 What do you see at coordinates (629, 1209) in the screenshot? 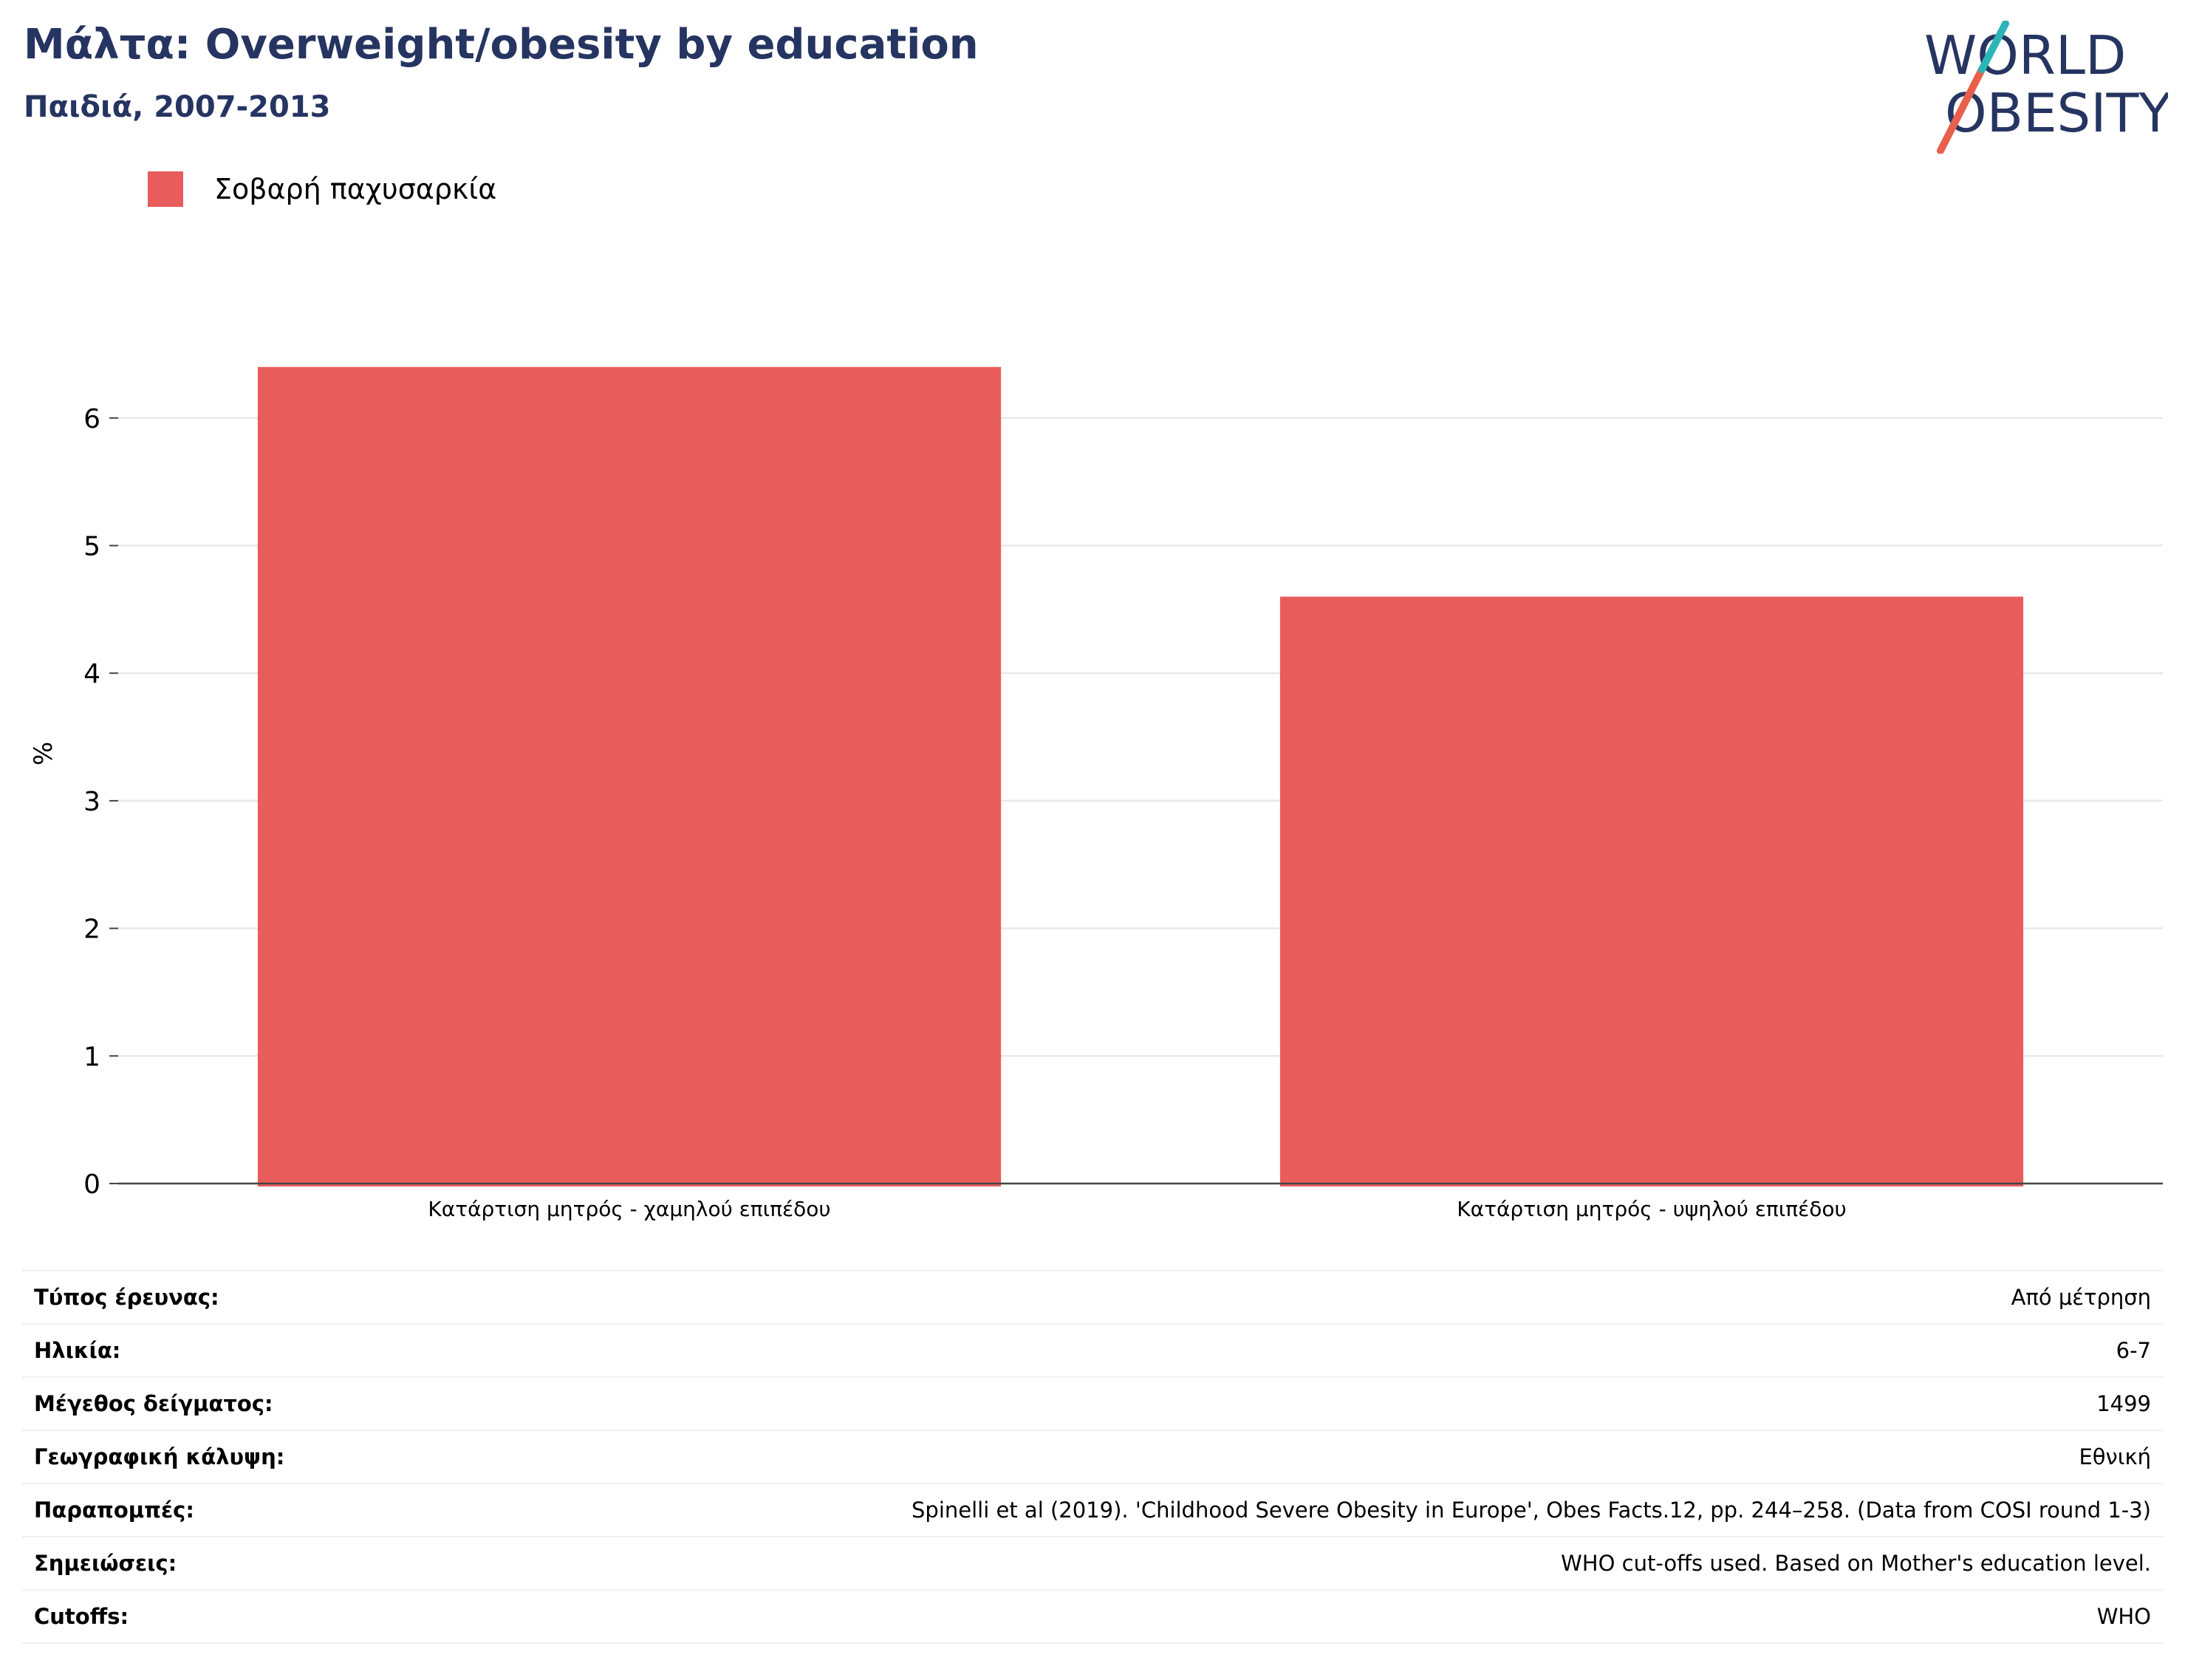
I see `x-tick-label: Κατάρτιση μητρός - χαμηλού επιπέδου` at bounding box center [629, 1209].